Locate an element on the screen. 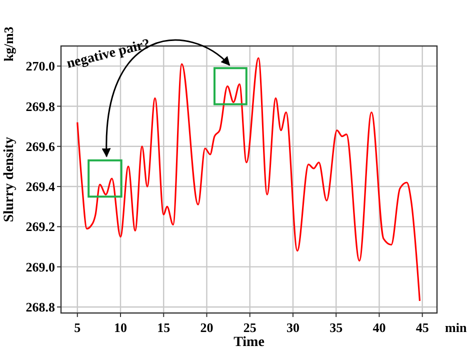  x-tick-label: 45 is located at coordinates (423, 327).